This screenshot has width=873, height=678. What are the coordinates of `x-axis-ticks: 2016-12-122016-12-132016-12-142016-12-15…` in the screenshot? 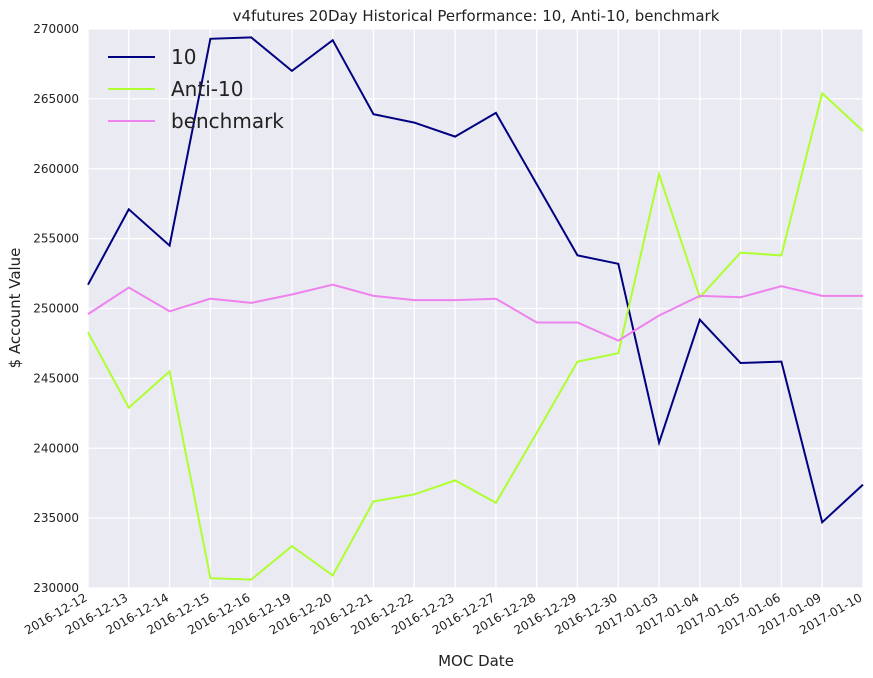 It's located at (443, 613).